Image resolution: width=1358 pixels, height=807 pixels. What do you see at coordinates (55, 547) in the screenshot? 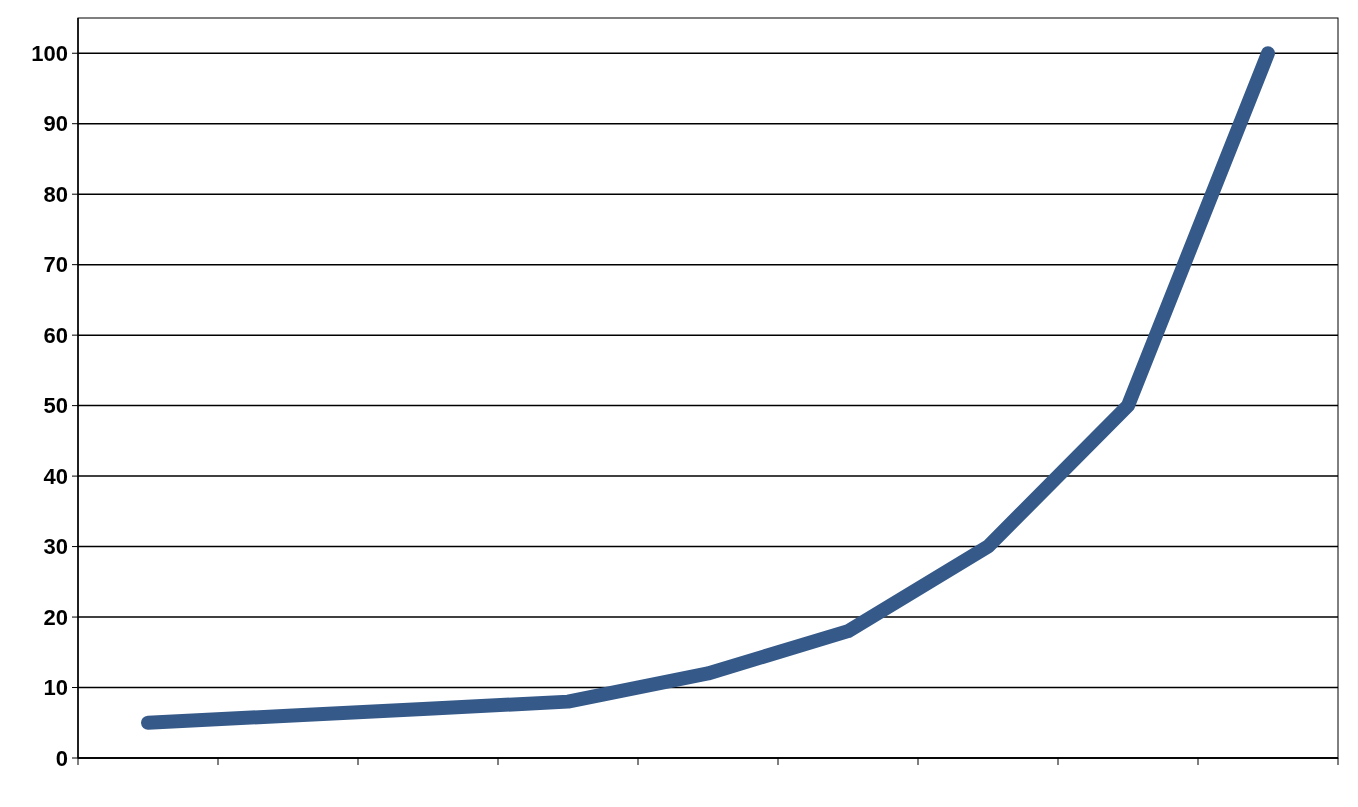
I see `y-tick-label: 30` at bounding box center [55, 547].